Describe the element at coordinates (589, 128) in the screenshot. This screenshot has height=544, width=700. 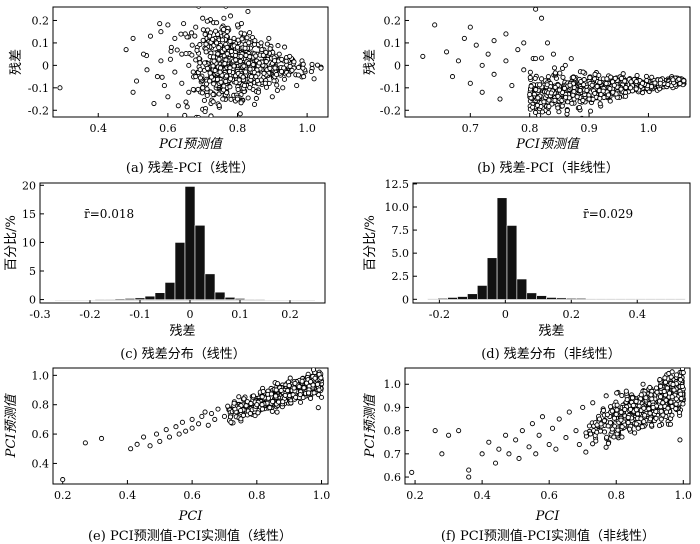
I see `x-tick-label: 0.9` at that location.